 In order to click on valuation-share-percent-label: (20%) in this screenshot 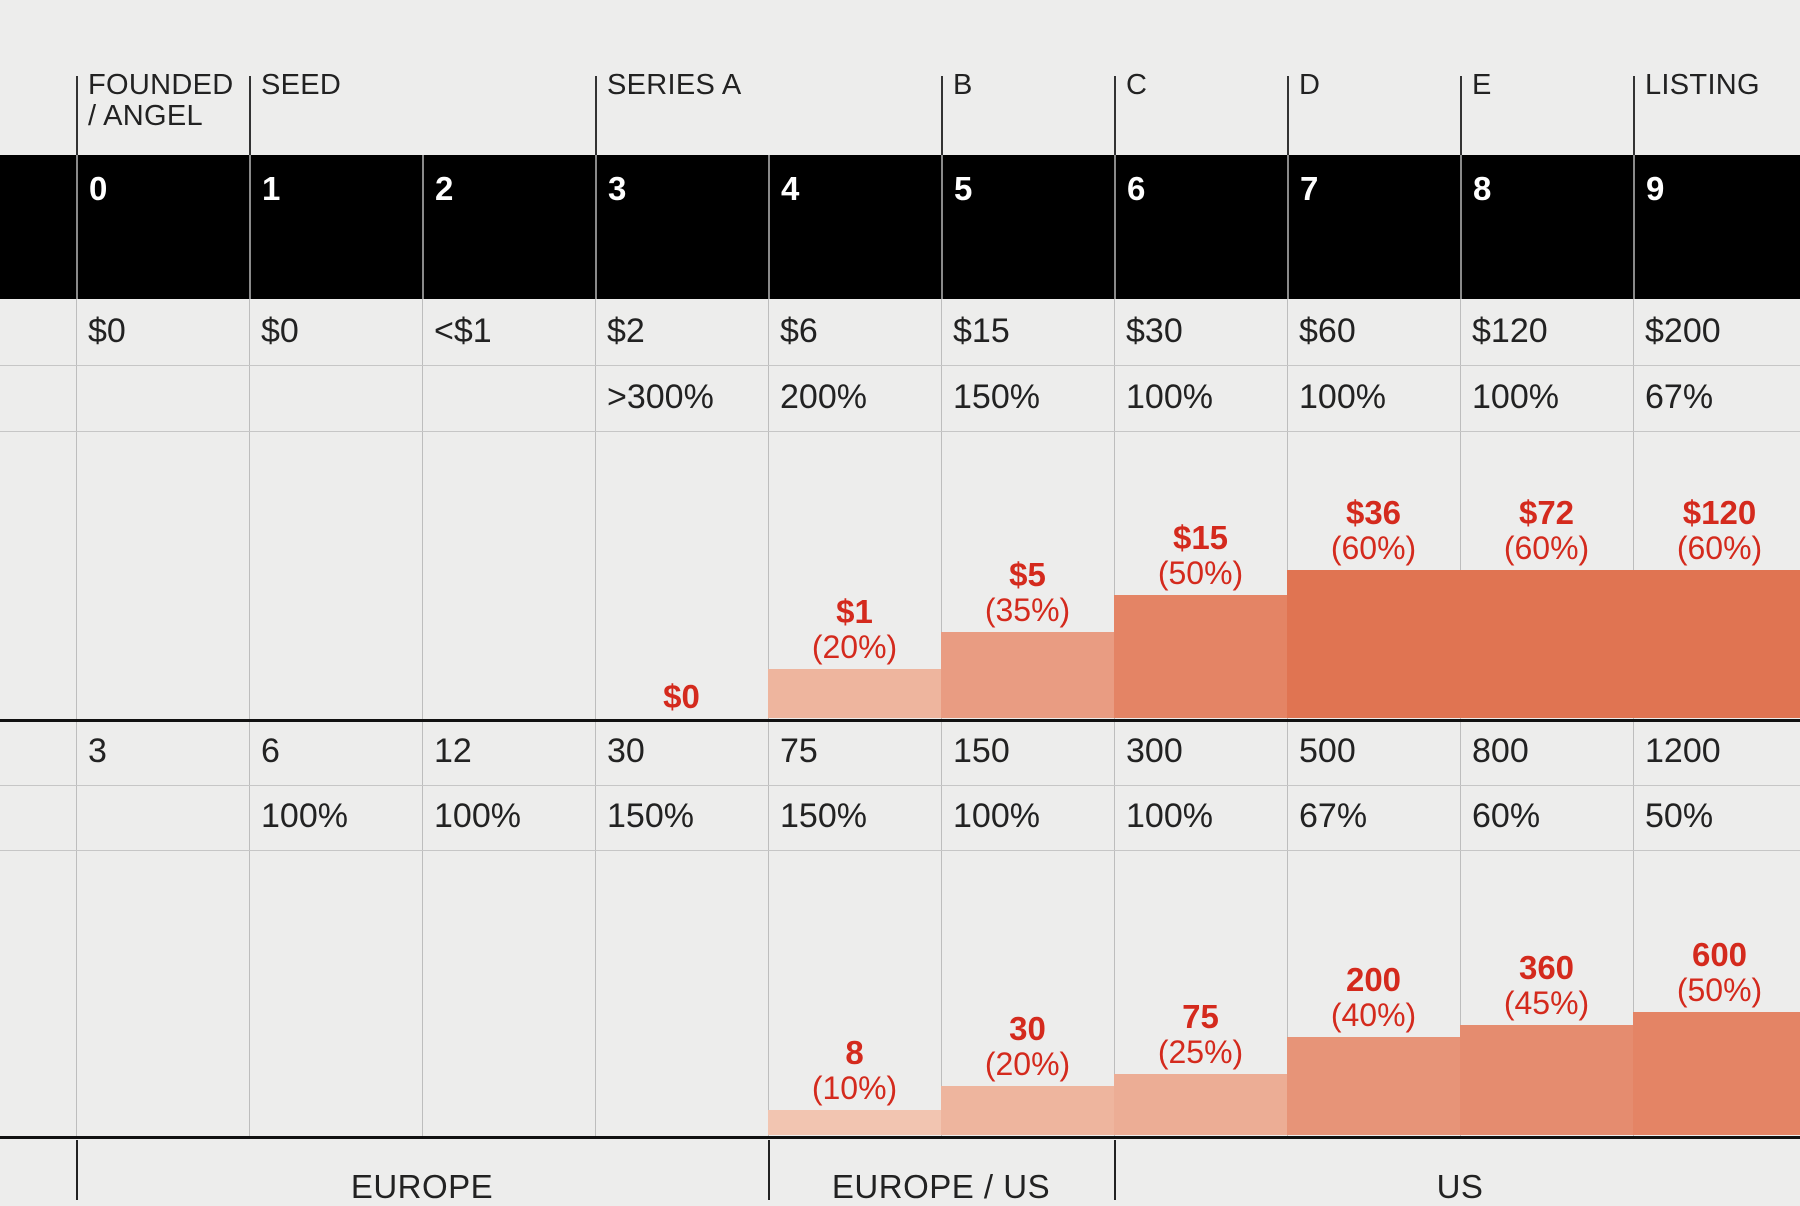, I will do `click(854, 647)`.